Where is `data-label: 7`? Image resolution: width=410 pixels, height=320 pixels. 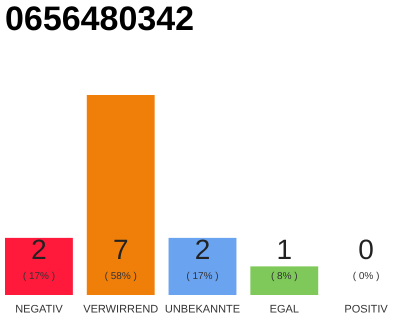
data-label: 7 is located at coordinates (120, 249).